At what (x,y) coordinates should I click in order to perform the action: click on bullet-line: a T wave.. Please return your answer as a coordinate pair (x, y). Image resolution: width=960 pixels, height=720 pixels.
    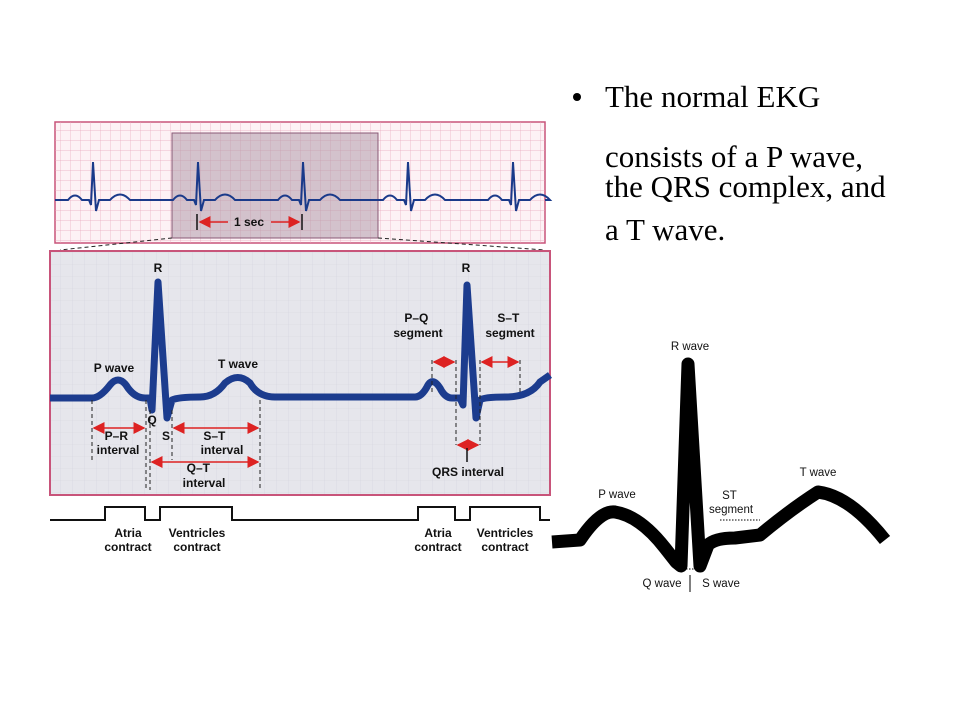
    Looking at the image, I should click on (665, 229).